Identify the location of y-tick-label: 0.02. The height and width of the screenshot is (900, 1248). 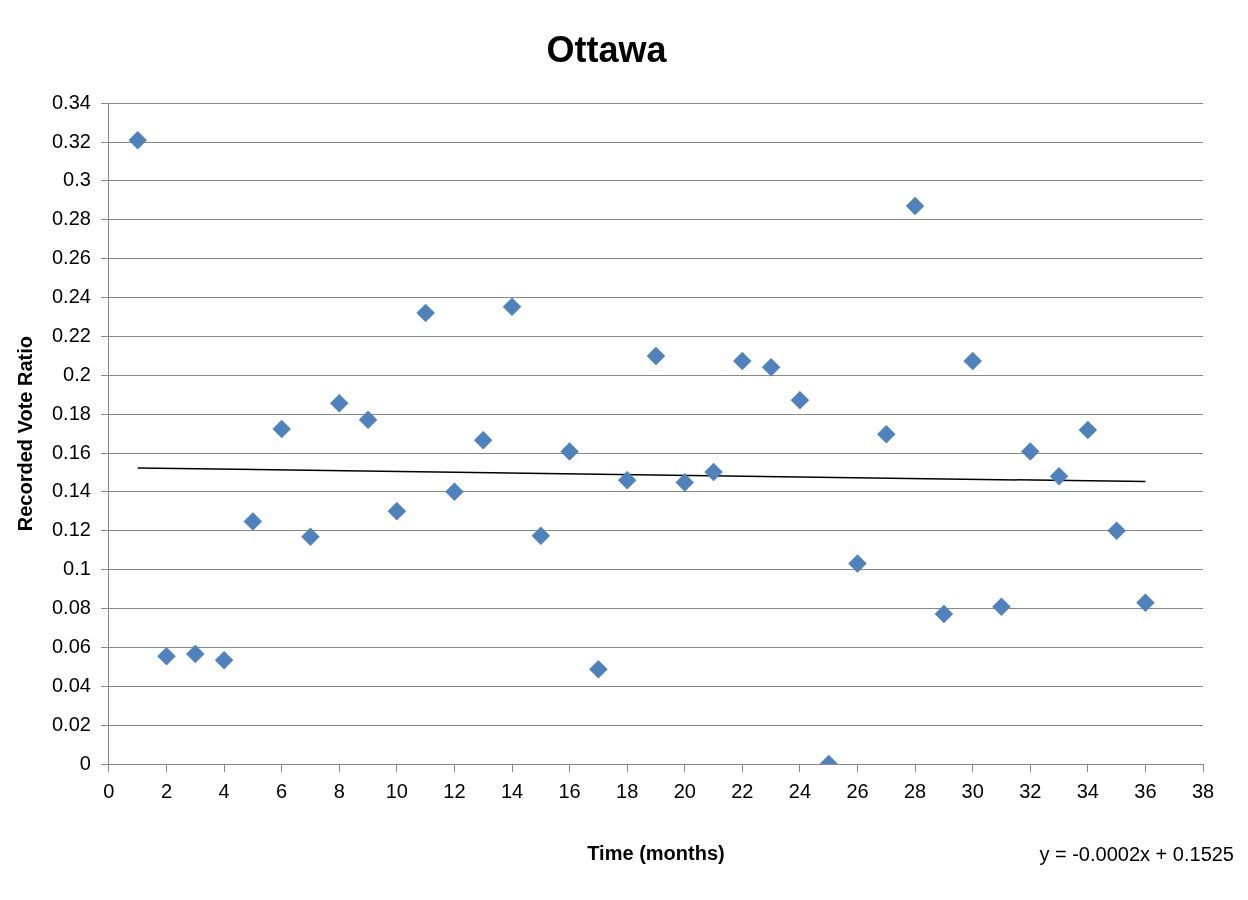
(71, 723).